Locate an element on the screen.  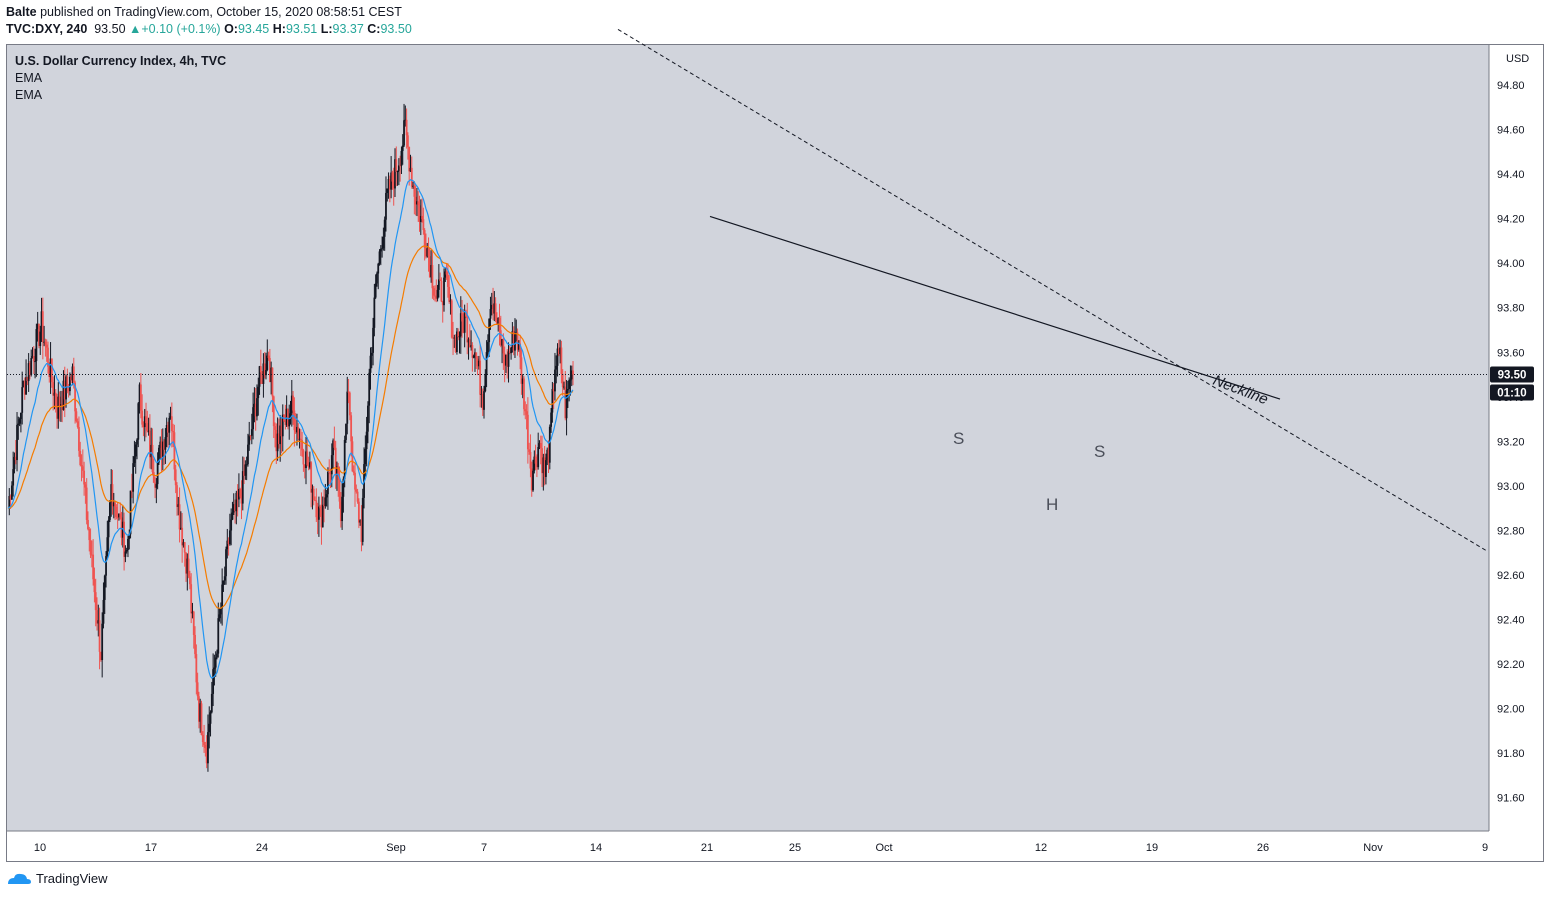
tradingview-footer: TradingView is located at coordinates (57, 878).